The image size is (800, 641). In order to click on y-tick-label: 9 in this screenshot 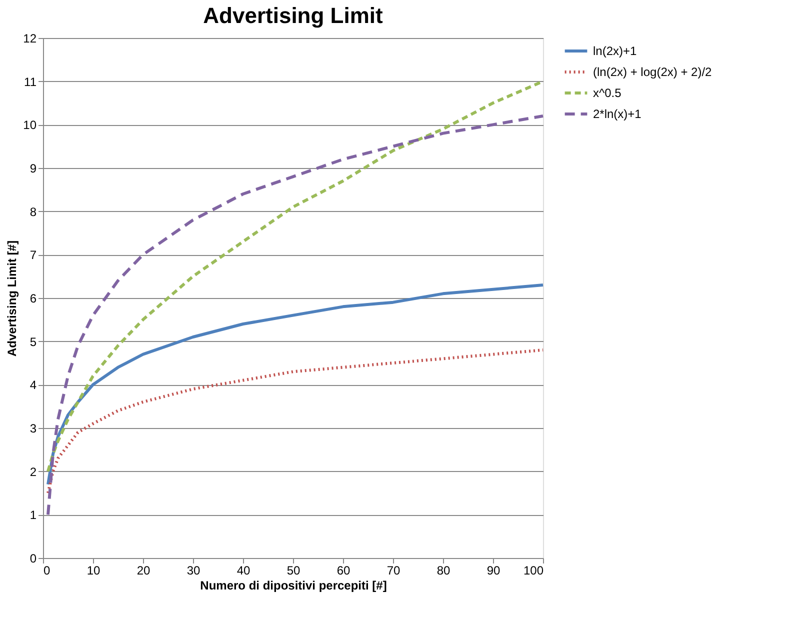, I will do `click(33, 169)`.